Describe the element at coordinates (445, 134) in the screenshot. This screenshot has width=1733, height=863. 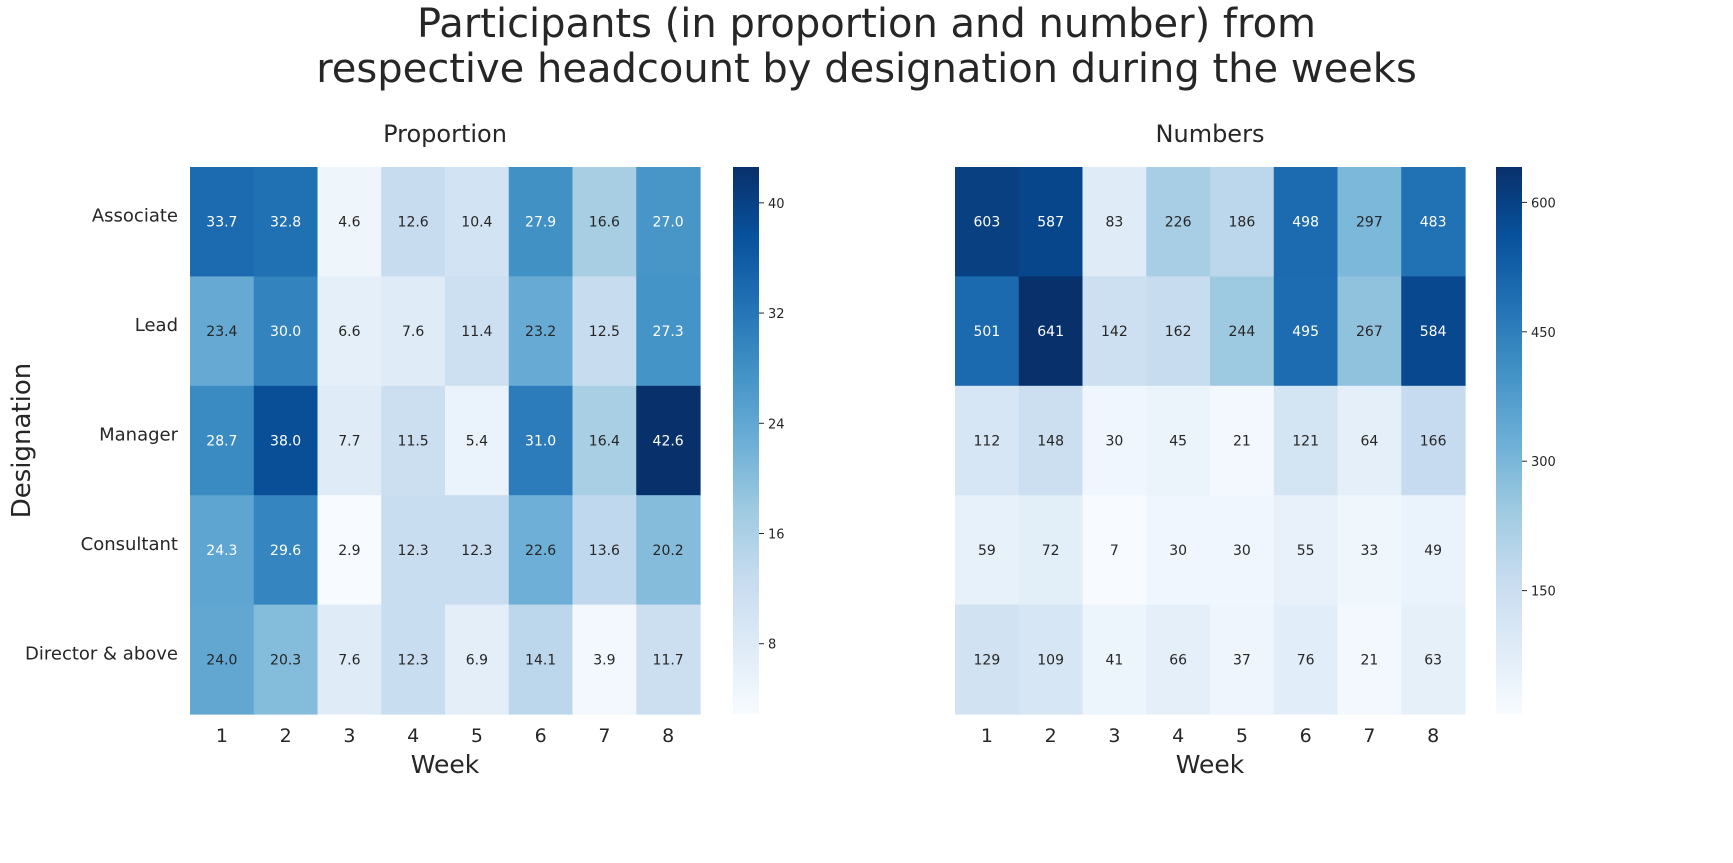
I see `panel-title-1: Proportion` at that location.